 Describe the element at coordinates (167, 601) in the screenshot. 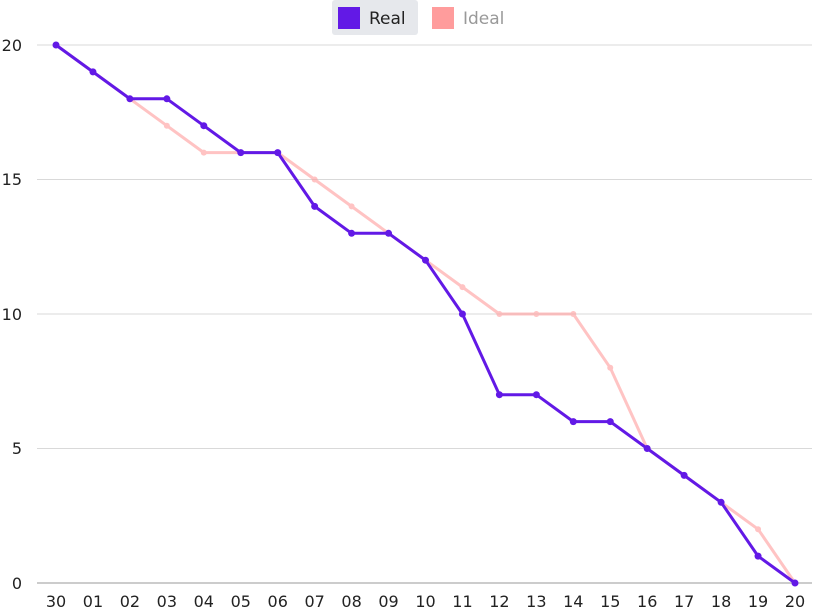

I see `x-tick-label: 03` at that location.